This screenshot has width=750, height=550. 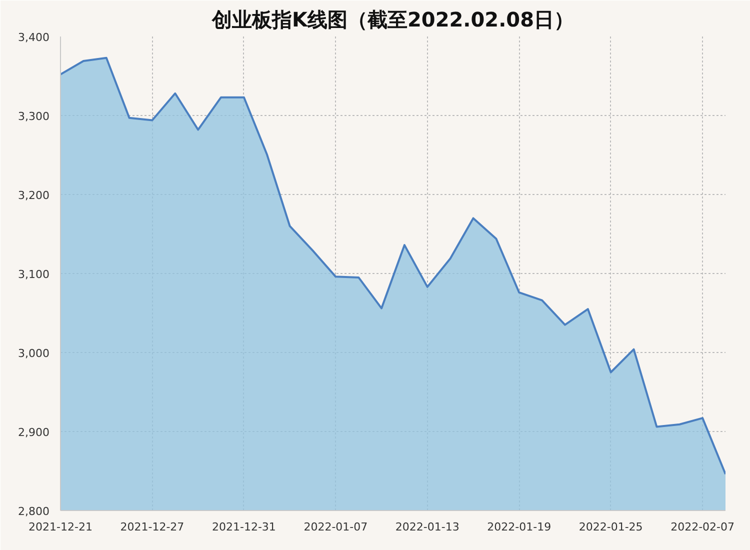 What do you see at coordinates (152, 527) in the screenshot?
I see `x-tick-label: 2021-12-27` at bounding box center [152, 527].